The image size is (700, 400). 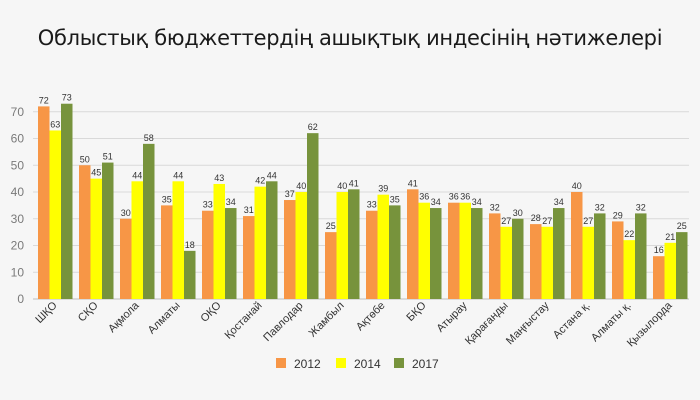 What do you see at coordinates (528, 323) in the screenshot?
I see `x-tick-label: Маңғыстау` at bounding box center [528, 323].